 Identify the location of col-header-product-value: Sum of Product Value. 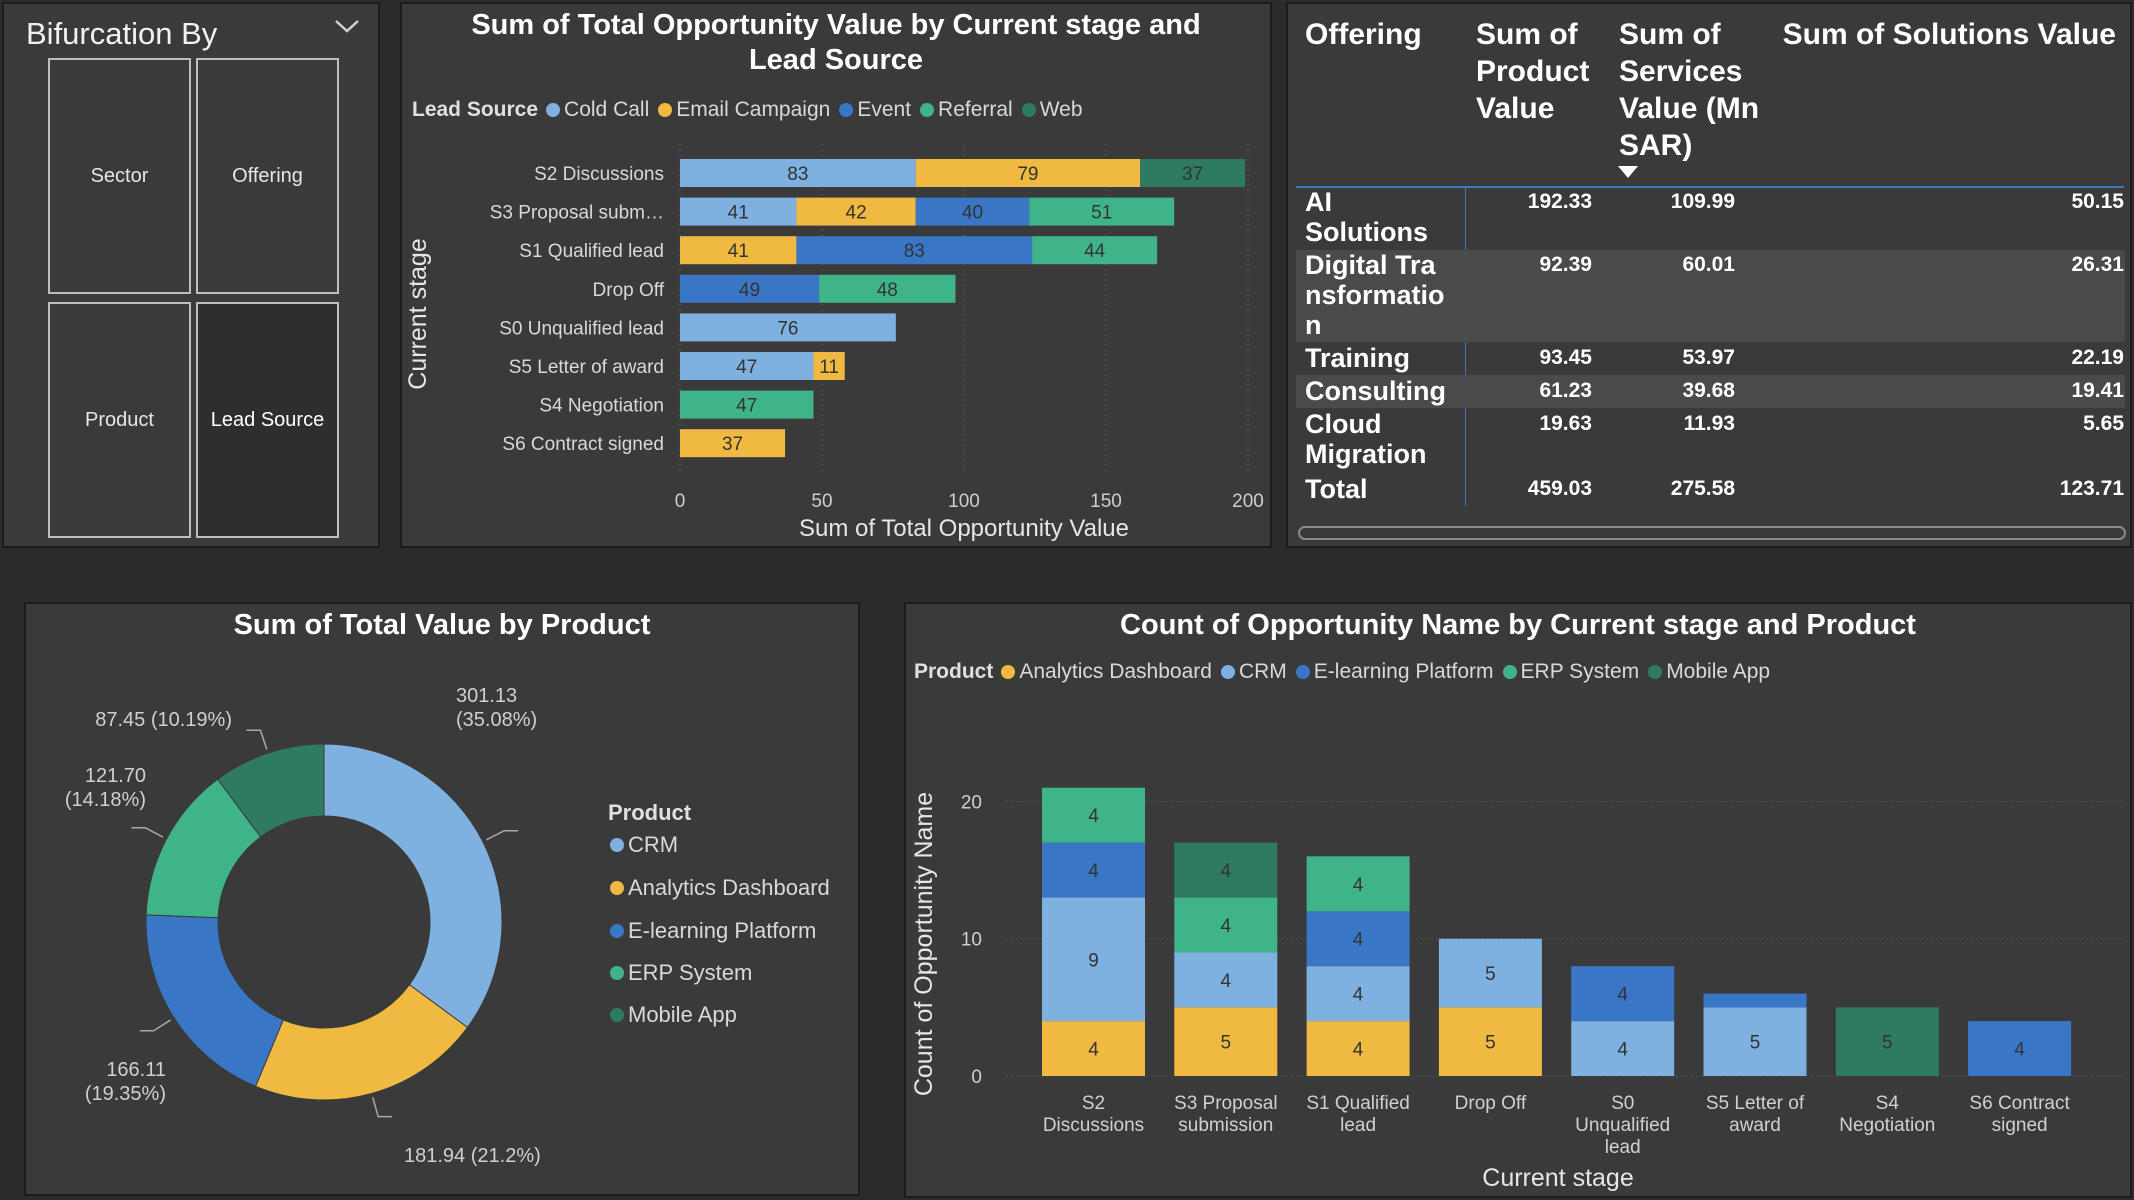
(1533, 71).